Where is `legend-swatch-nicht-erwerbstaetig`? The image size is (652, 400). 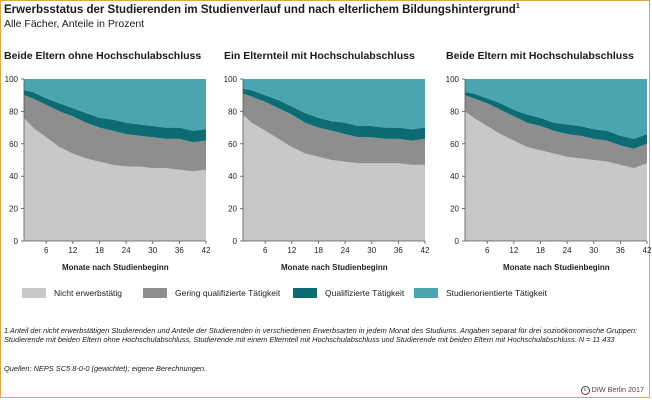
legend-swatch-nicht-erwerbstaetig is located at coordinates (34, 292).